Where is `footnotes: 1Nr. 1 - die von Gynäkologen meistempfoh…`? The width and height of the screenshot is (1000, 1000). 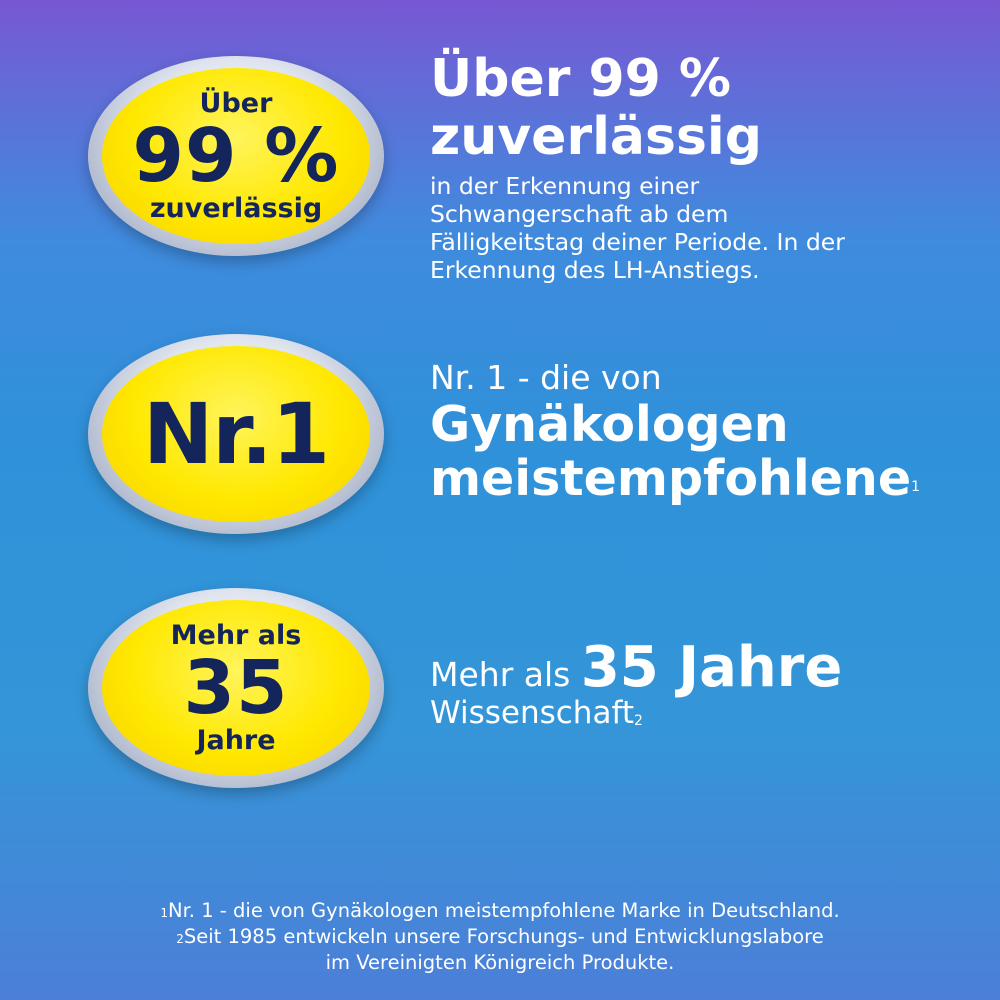
footnotes: 1Nr. 1 - die von Gynäkologen meistempfoh… is located at coordinates (500, 937).